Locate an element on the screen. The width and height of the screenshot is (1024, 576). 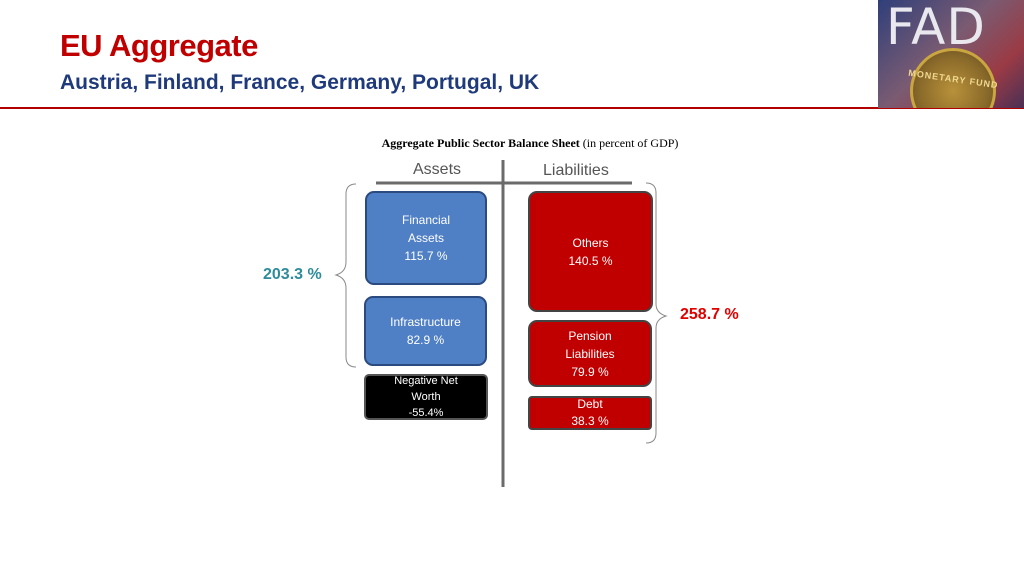
infrastructure-box: Infrastructure 82.9 % is located at coordinates (425, 331).